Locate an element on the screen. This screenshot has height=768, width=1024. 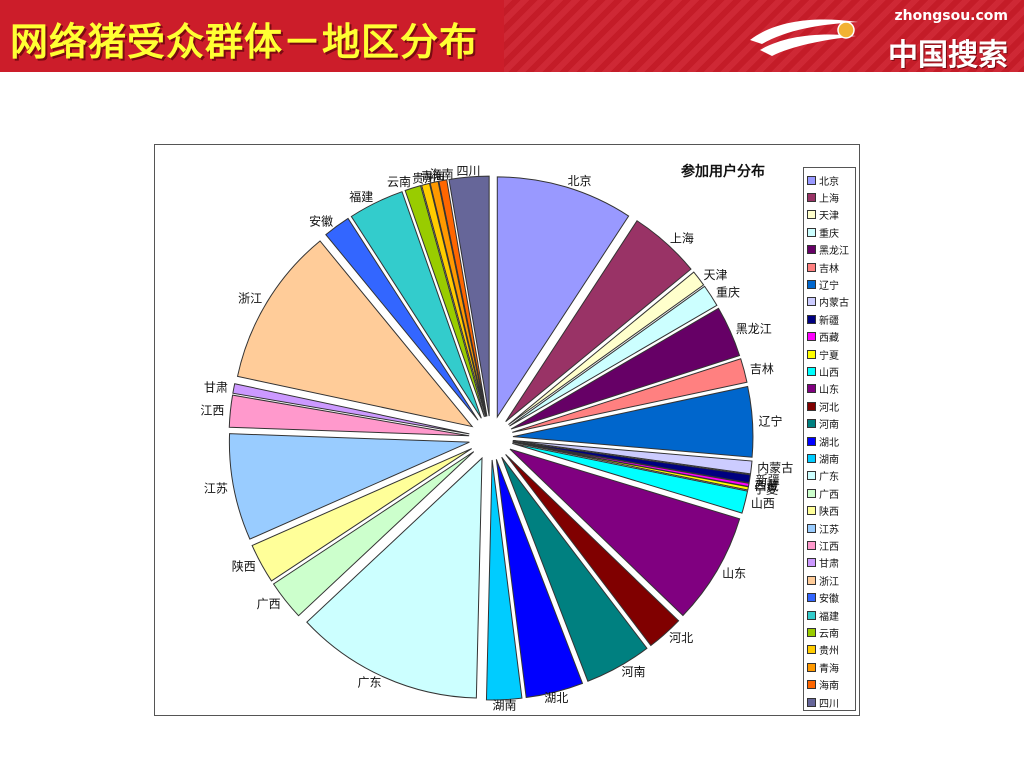
legend-item-16: 湖北 is located at coordinates (831, 441).